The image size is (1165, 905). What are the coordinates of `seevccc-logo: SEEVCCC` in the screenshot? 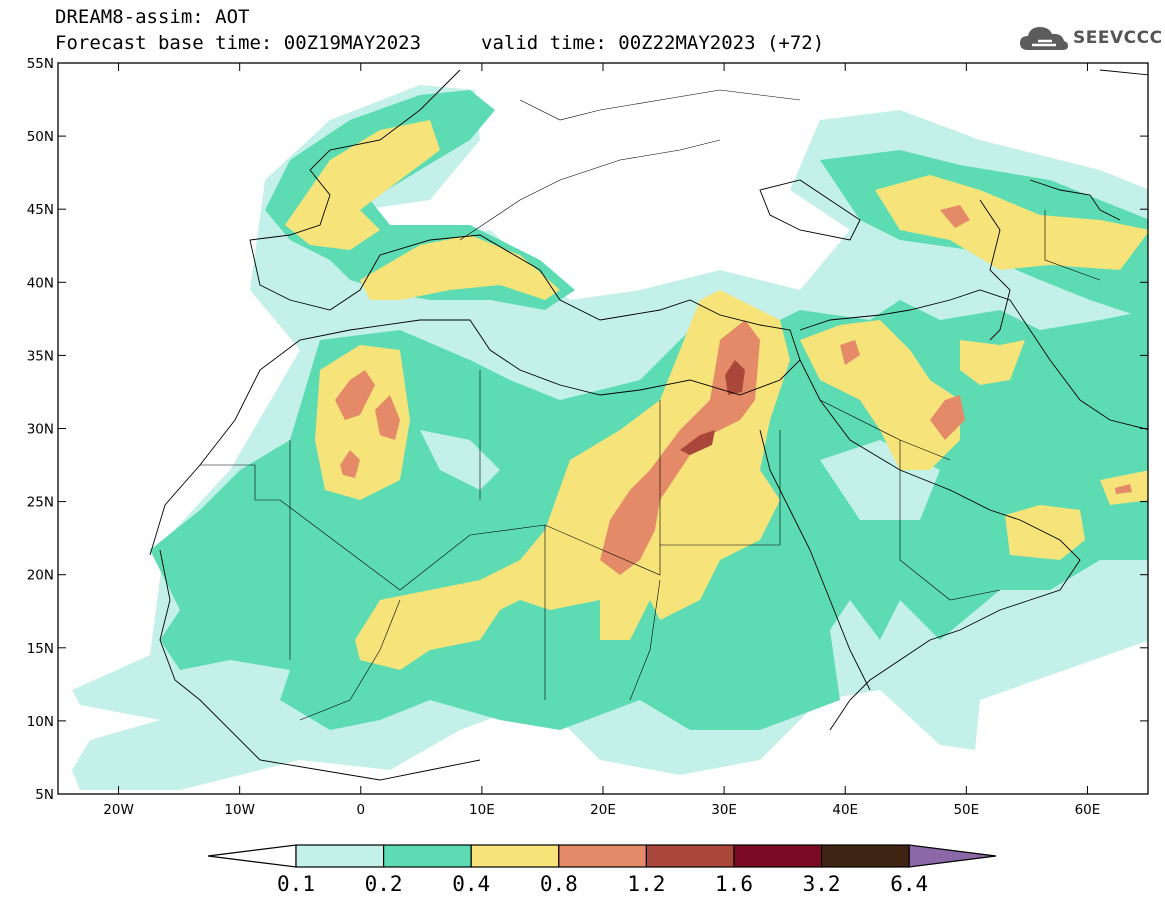 It's located at (1090, 38).